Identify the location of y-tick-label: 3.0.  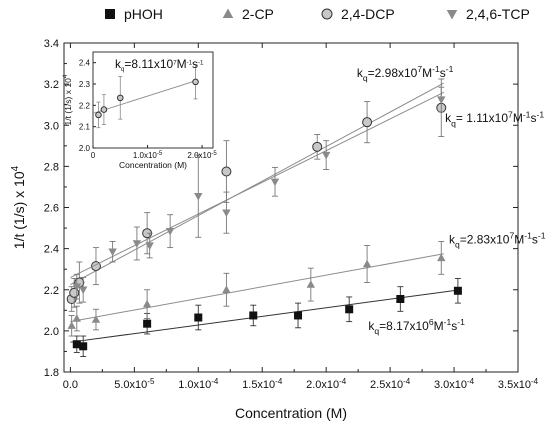
(51, 126).